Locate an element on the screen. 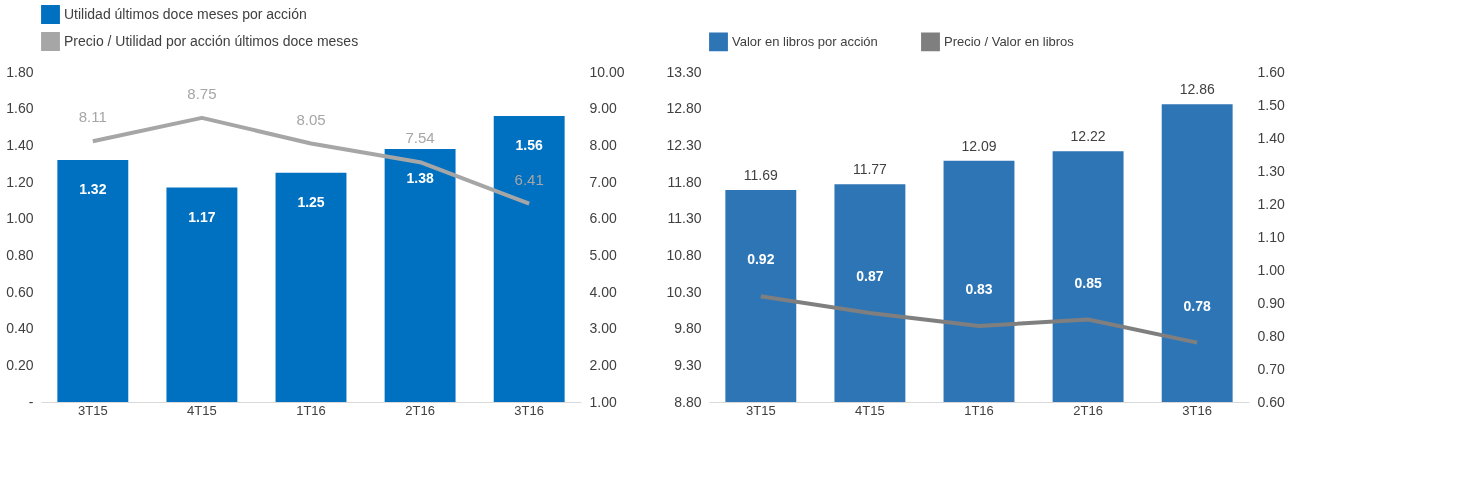 This screenshot has height=478, width=1474. y2-tick-label: 1.10 is located at coordinates (1271, 236).